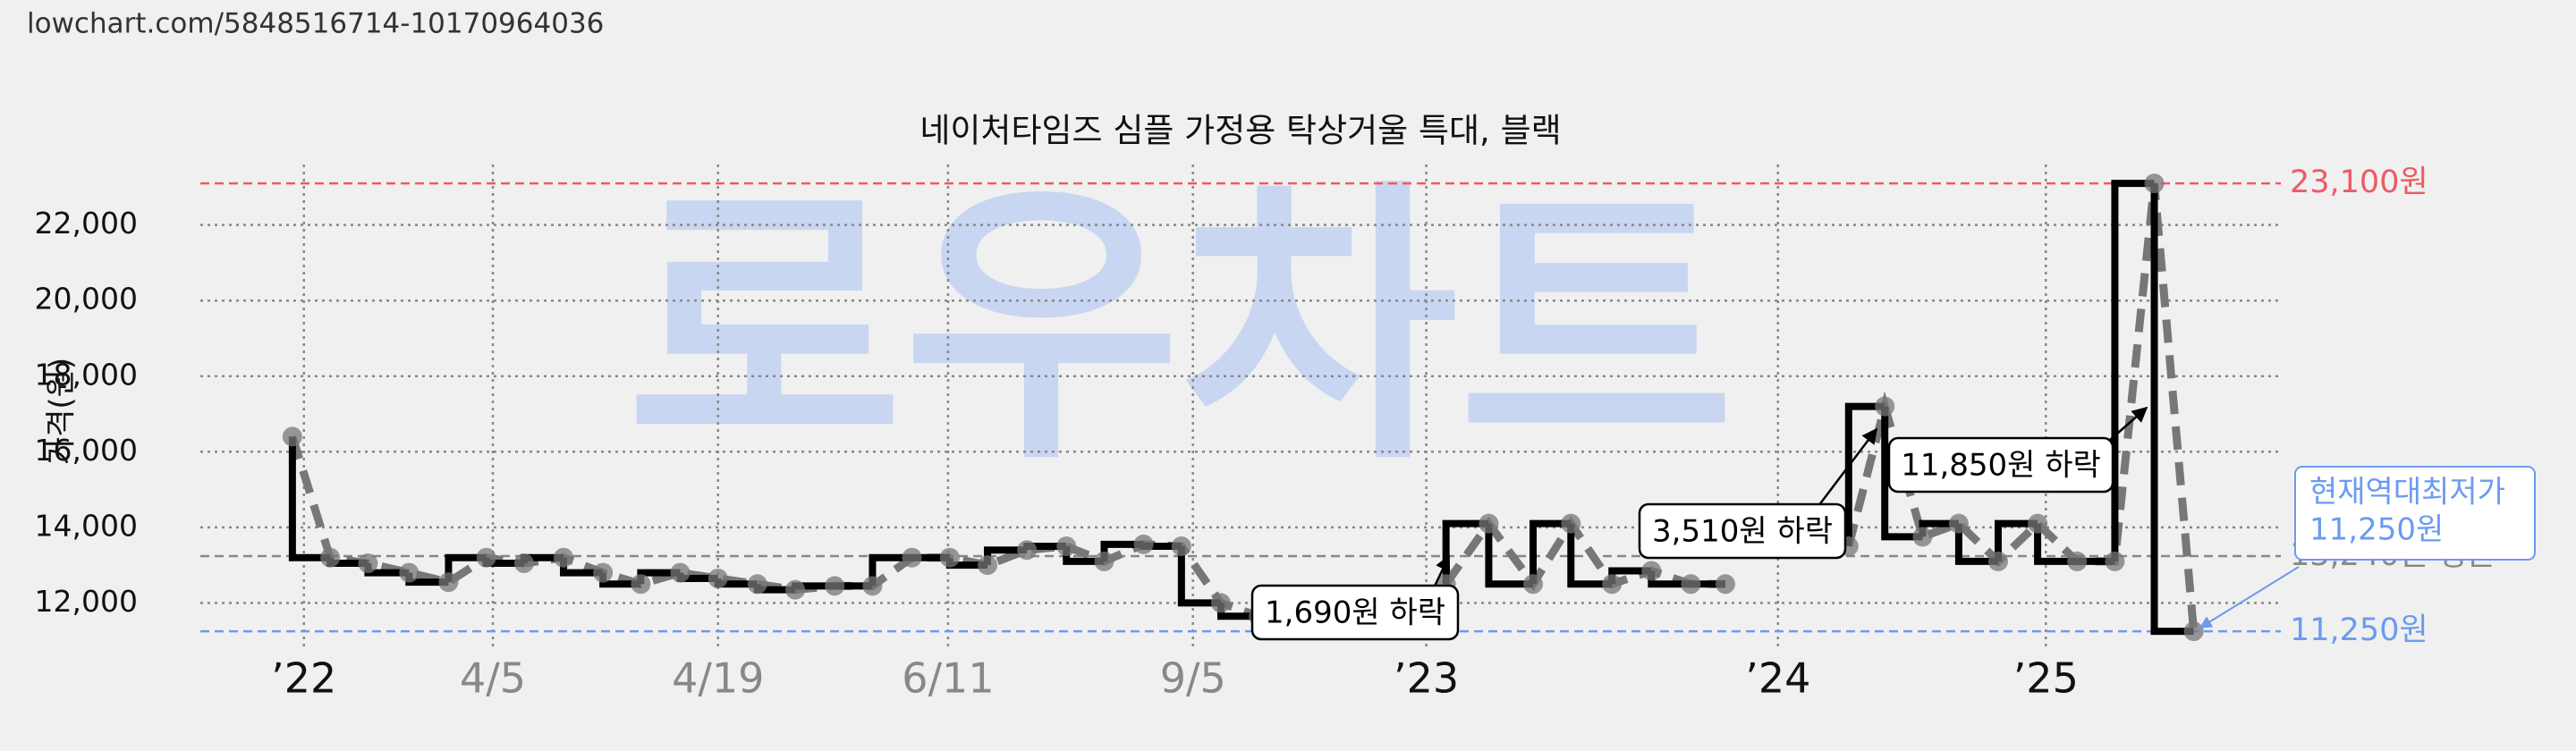 The height and width of the screenshot is (751, 2576). Describe the element at coordinates (1846, 469) in the screenshot. I see `annotation-arrow` at that location.